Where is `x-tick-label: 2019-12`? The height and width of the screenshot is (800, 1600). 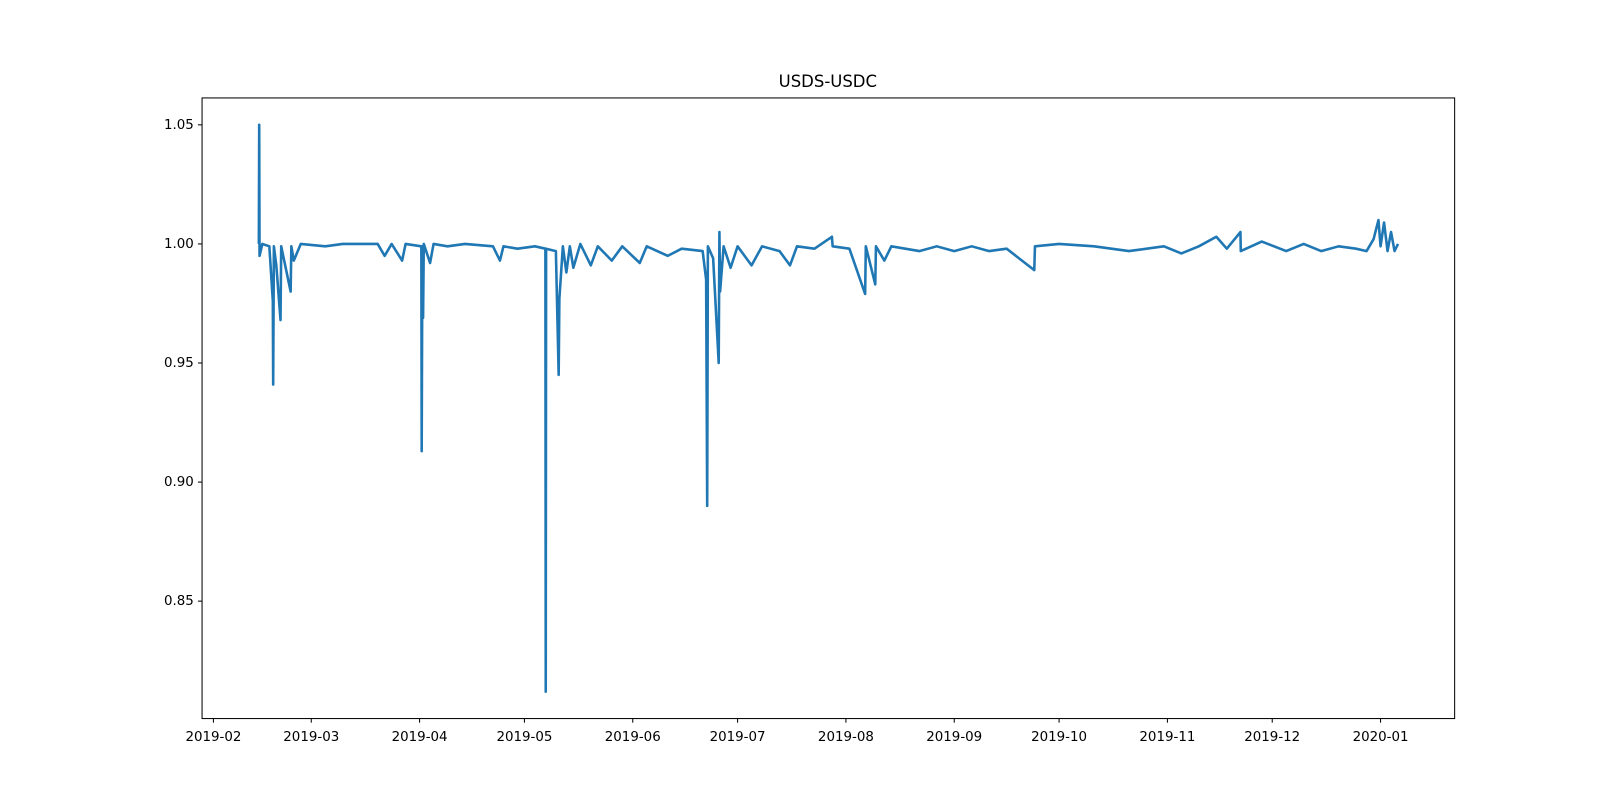
x-tick-label: 2019-12 is located at coordinates (1272, 737).